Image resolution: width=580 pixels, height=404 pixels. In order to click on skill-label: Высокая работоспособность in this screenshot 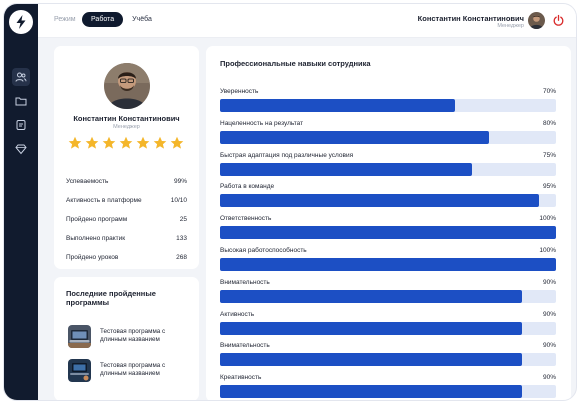, I will do `click(263, 250)`.